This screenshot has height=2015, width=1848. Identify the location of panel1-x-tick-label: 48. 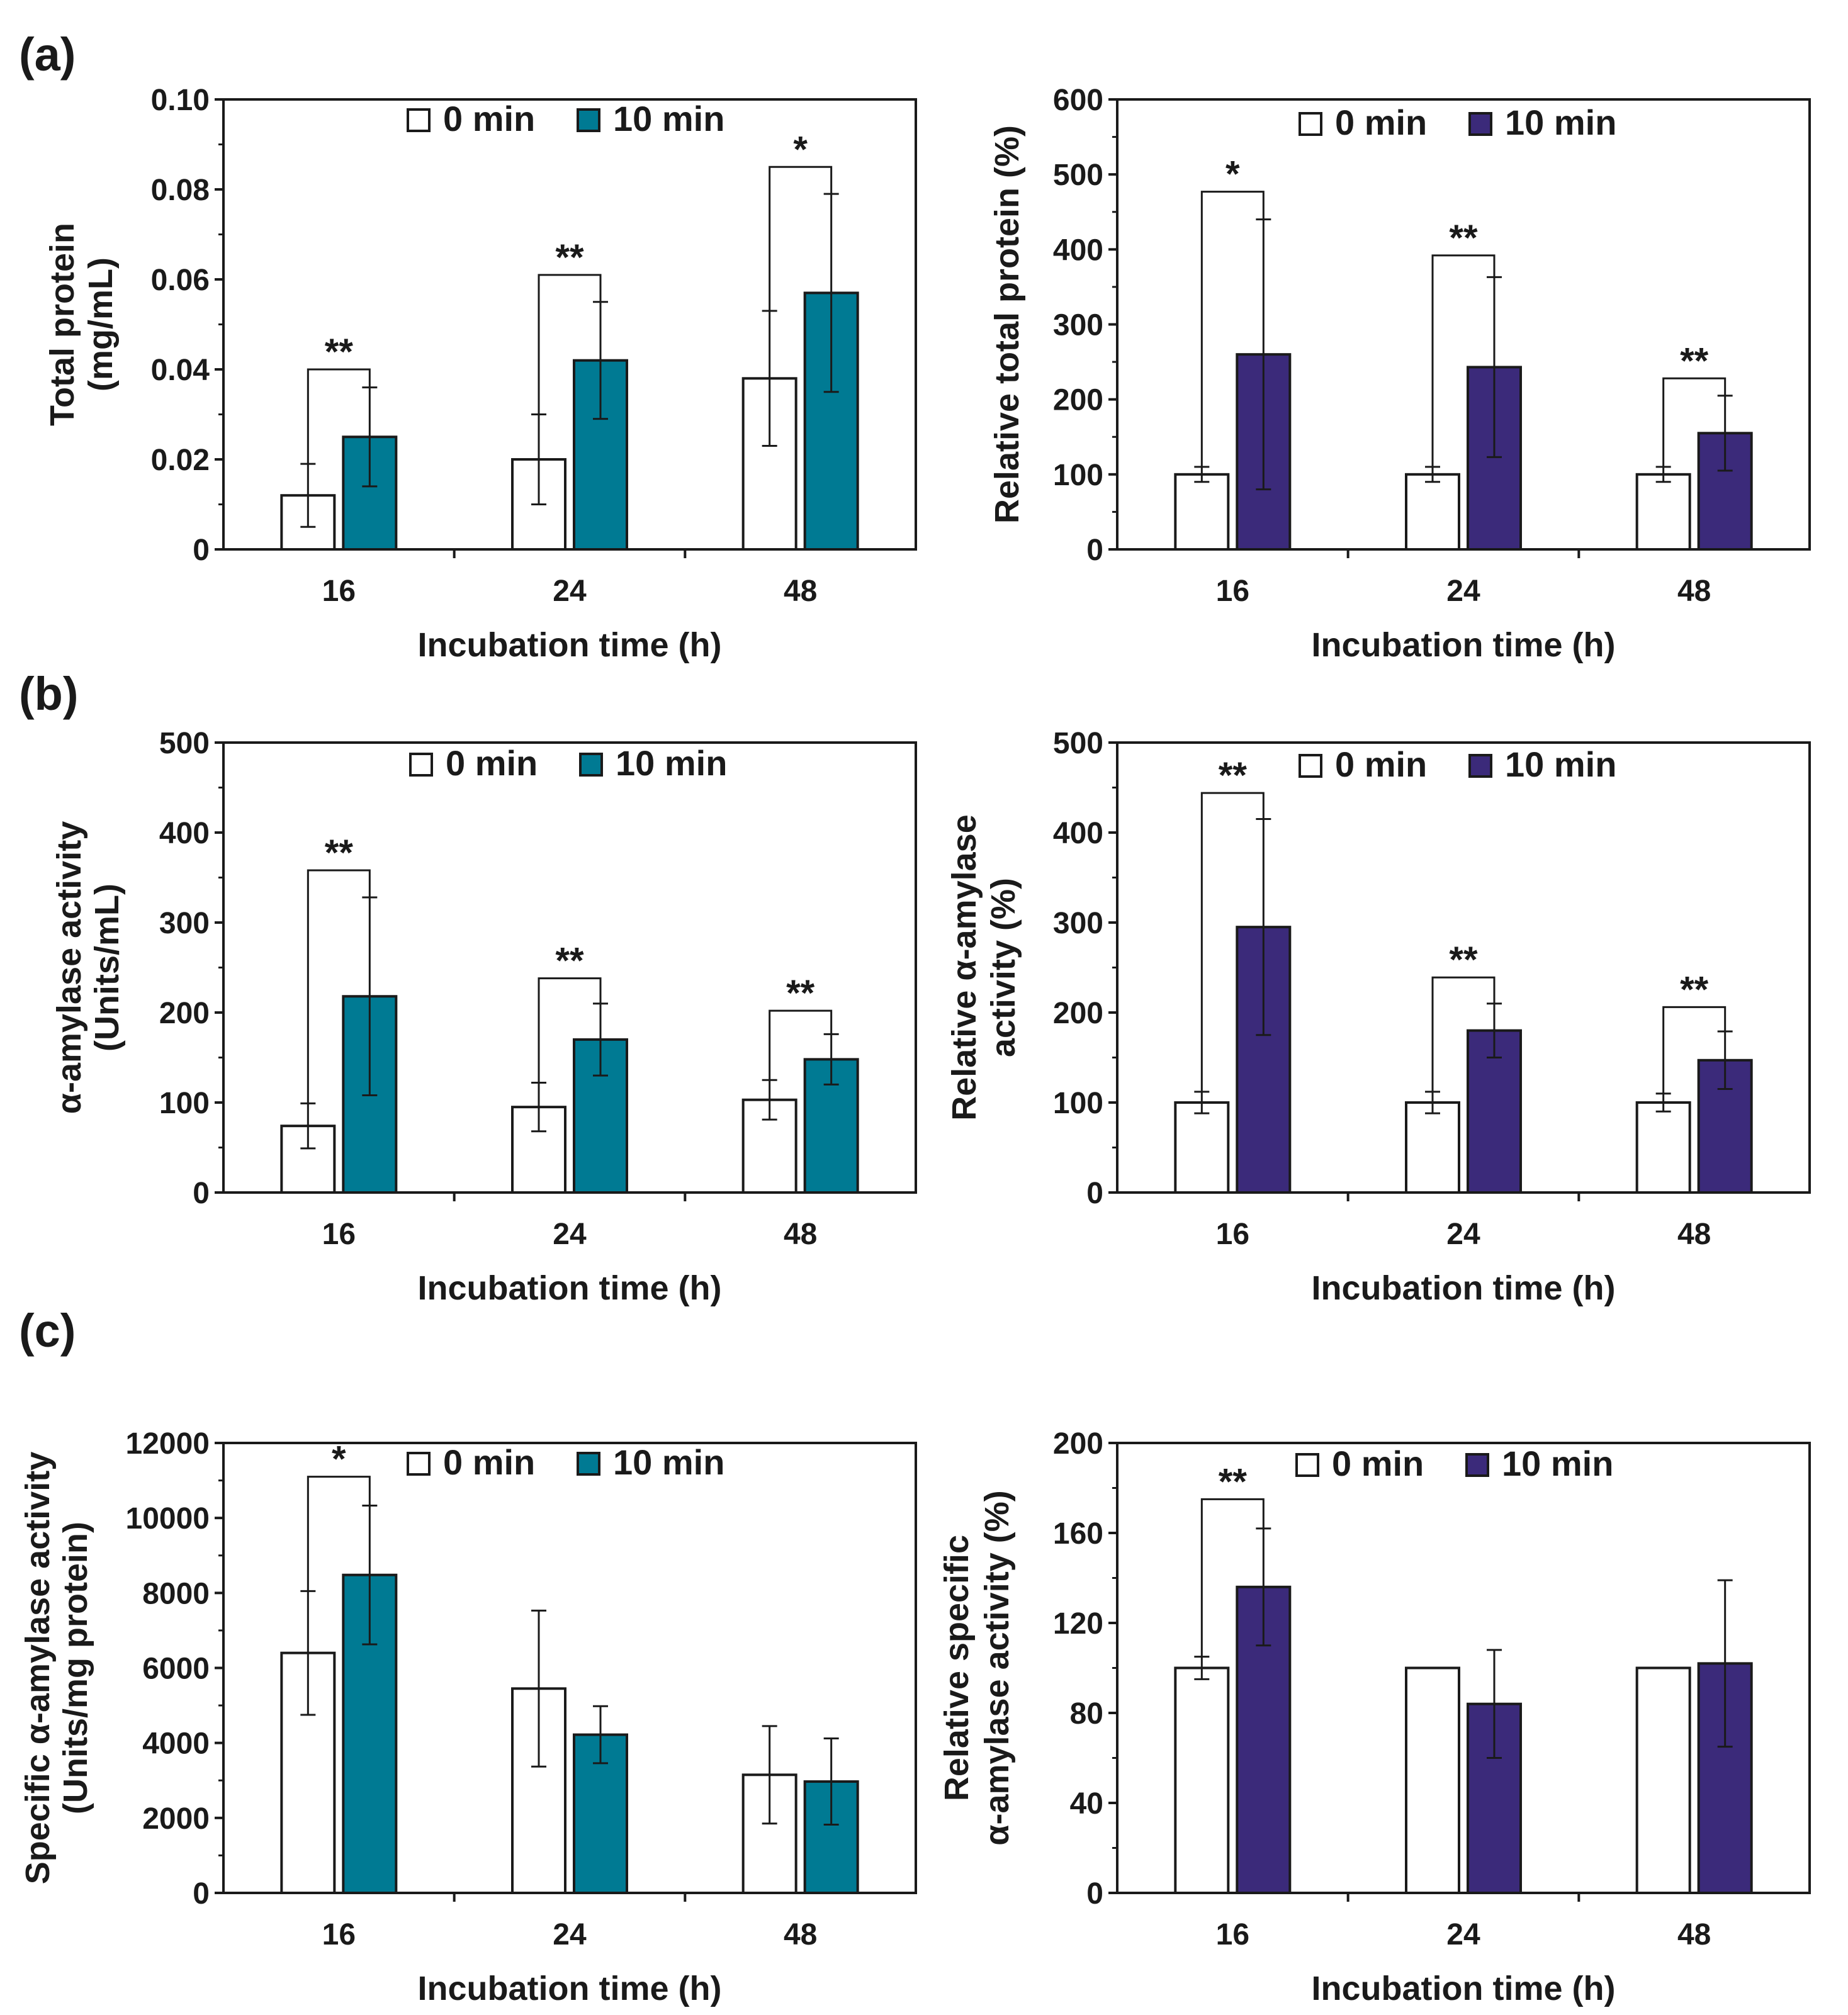
(800, 591).